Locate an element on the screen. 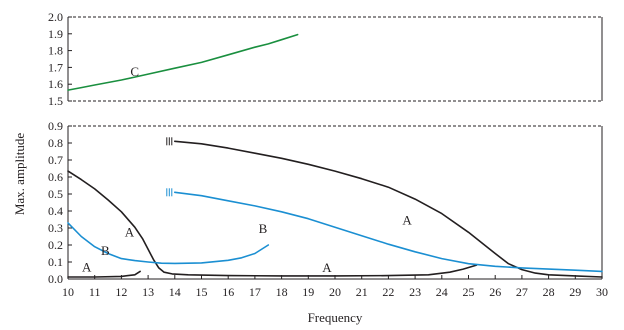  curve-label-c: C is located at coordinates (134, 71).